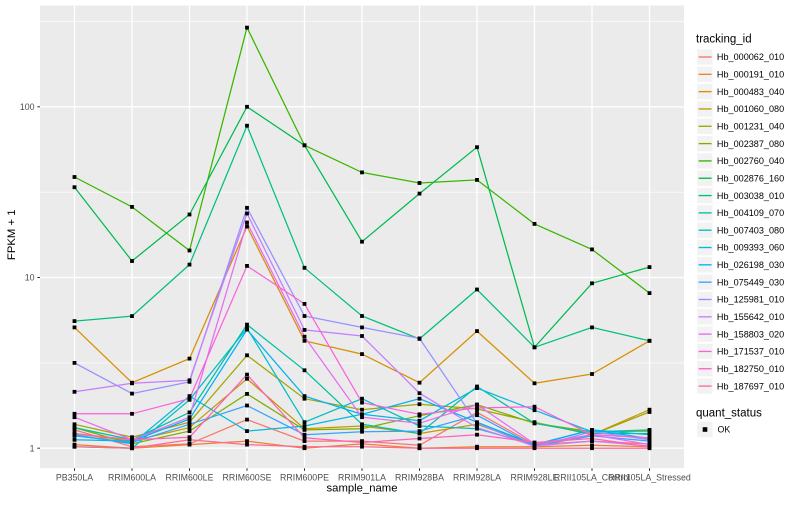 This screenshot has width=800, height=505. Describe the element at coordinates (750, 352) in the screenshot. I see `svg-text: Hb_171537_010` at that location.